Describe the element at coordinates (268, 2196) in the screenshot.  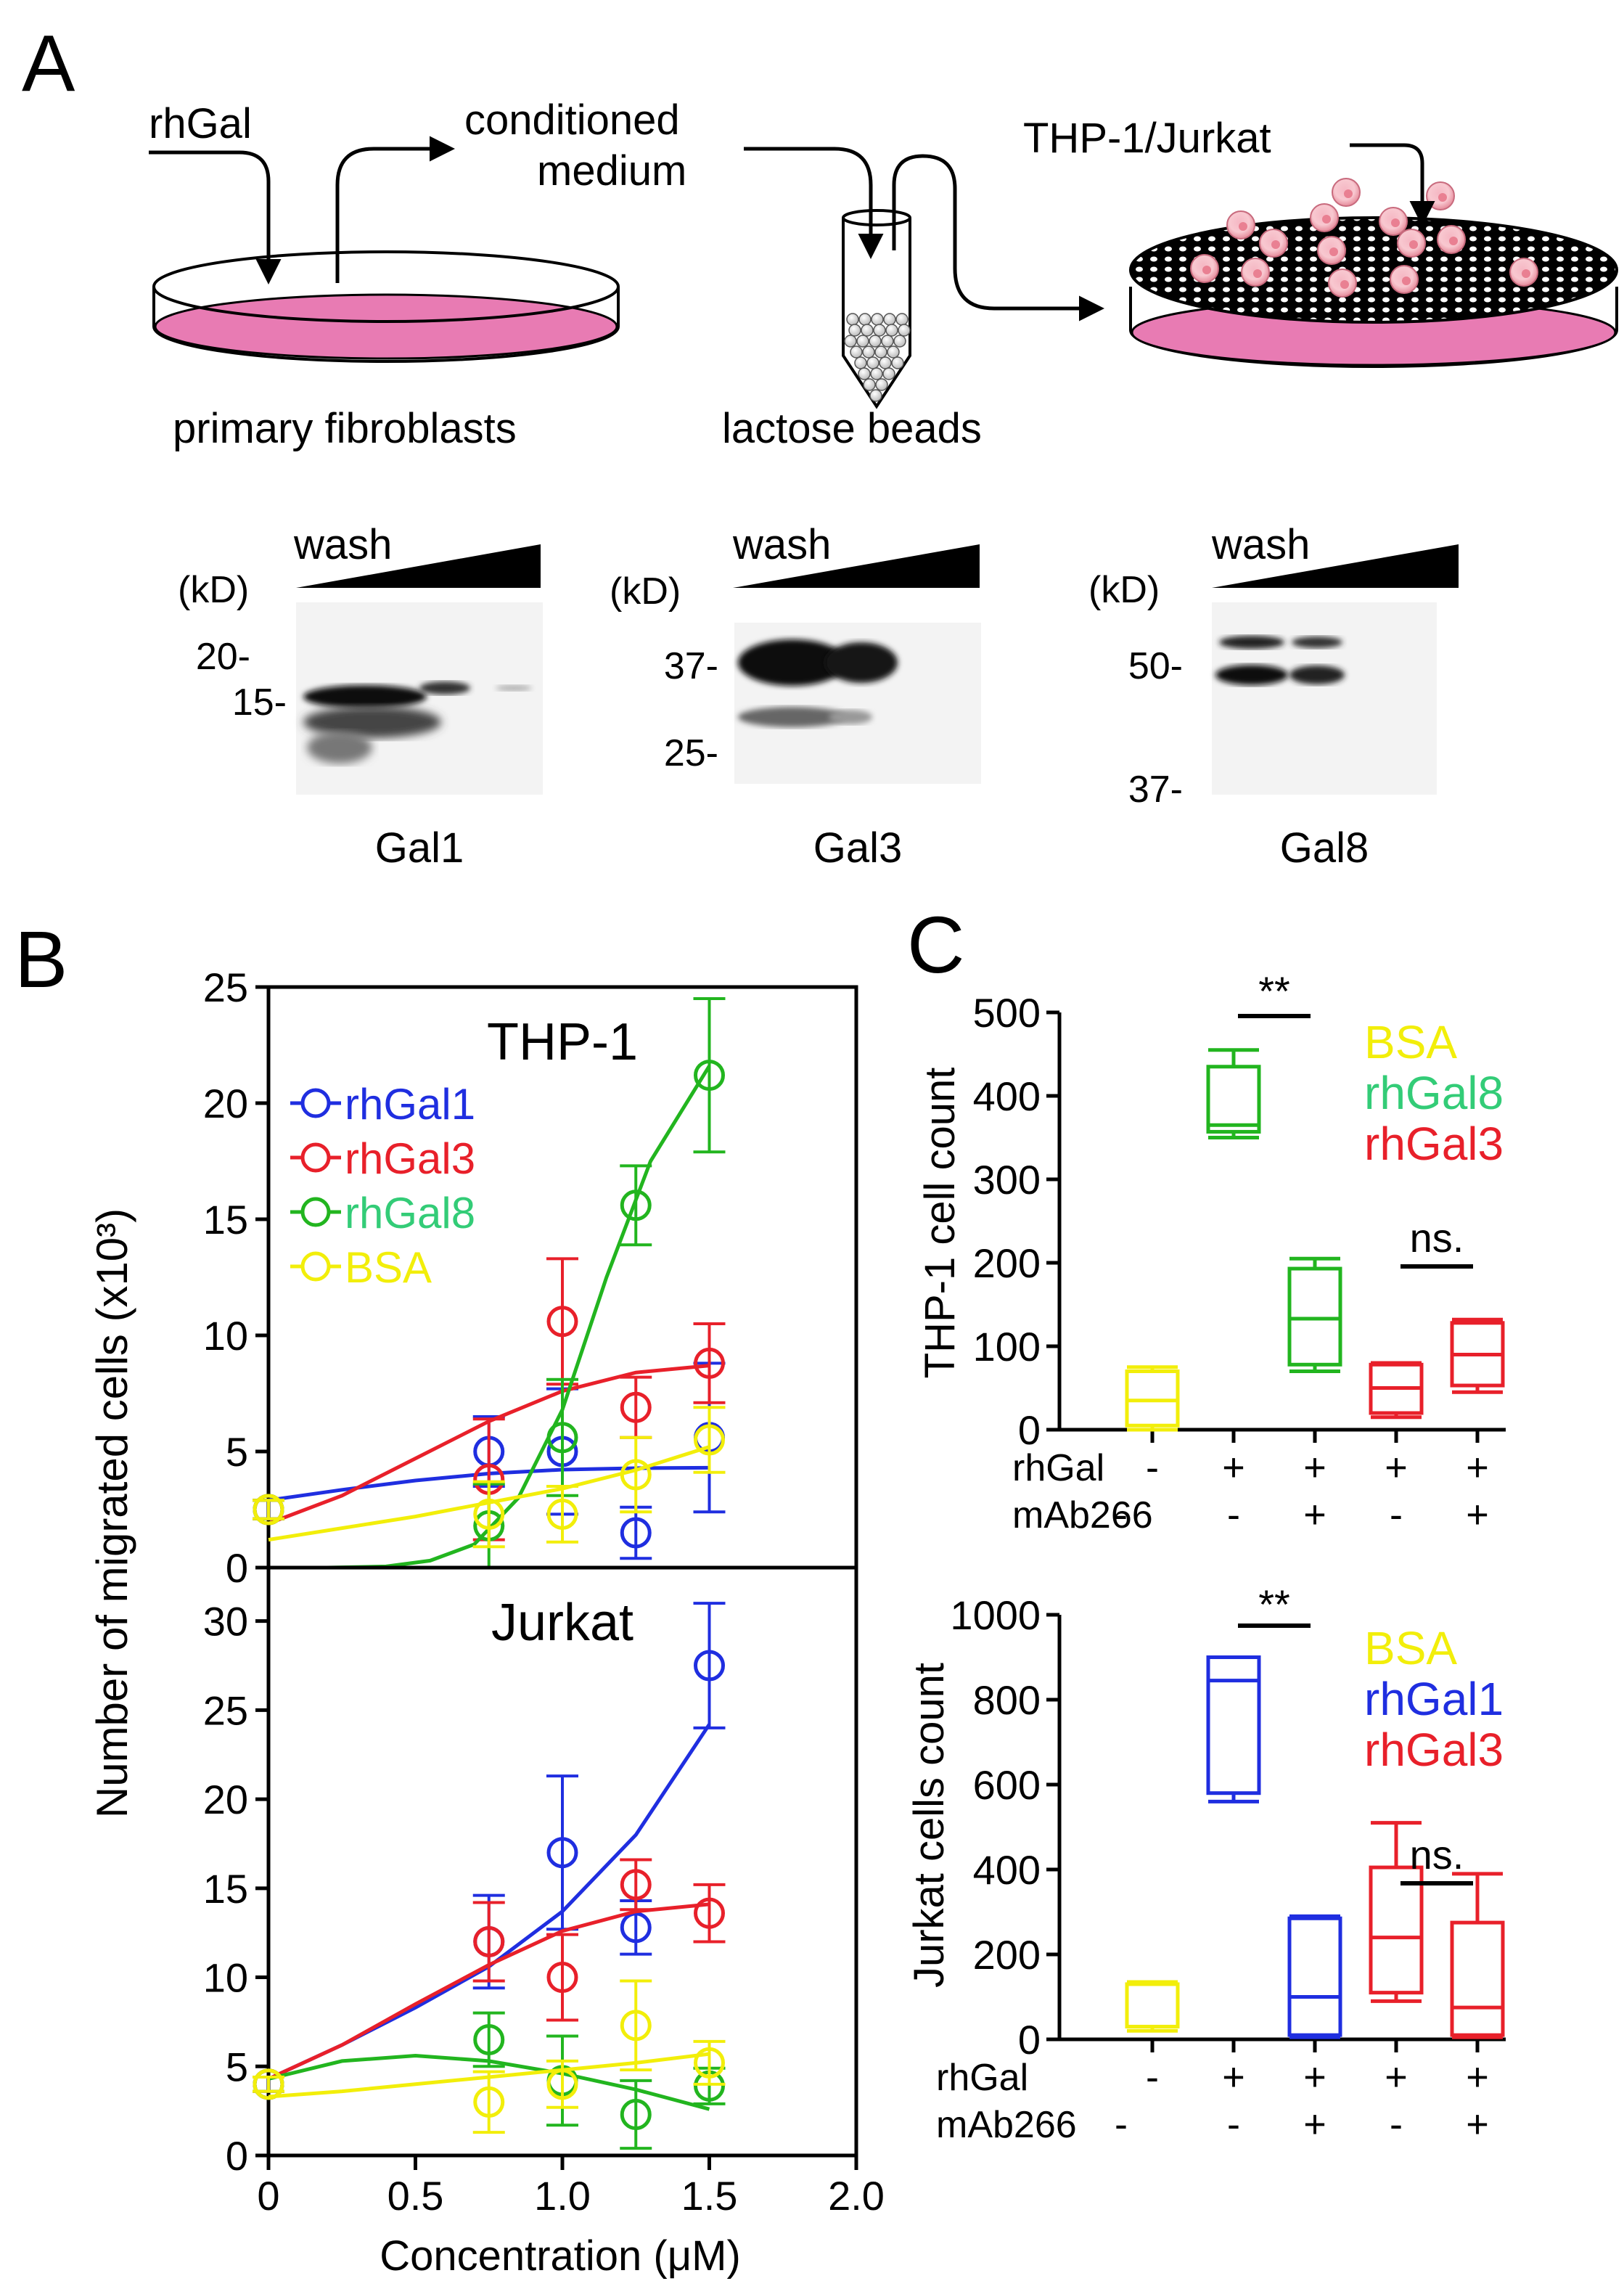
I see `x-tick-label: 0` at that location.